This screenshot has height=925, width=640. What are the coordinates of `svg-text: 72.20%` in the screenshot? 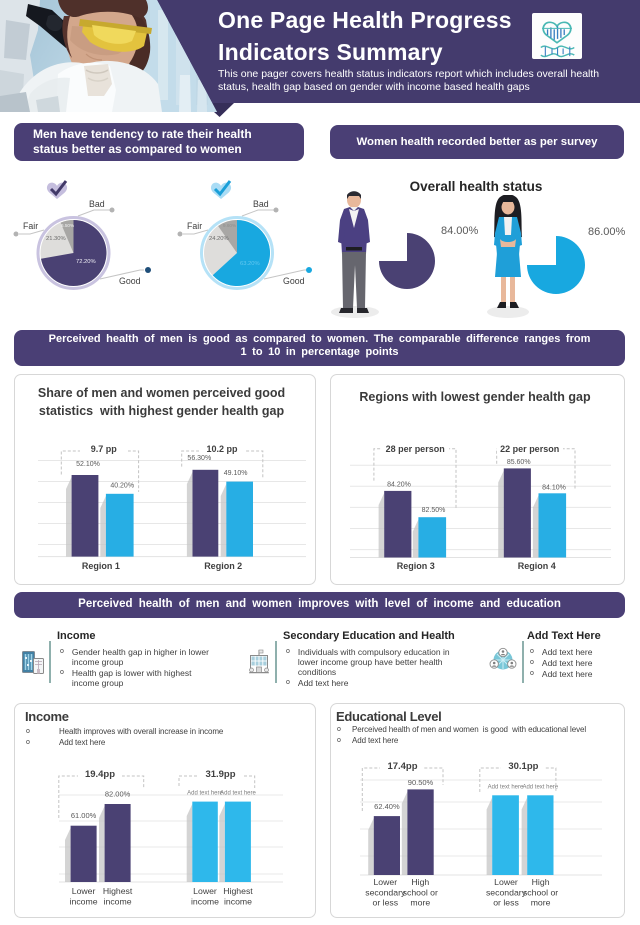 It's located at (86, 262).